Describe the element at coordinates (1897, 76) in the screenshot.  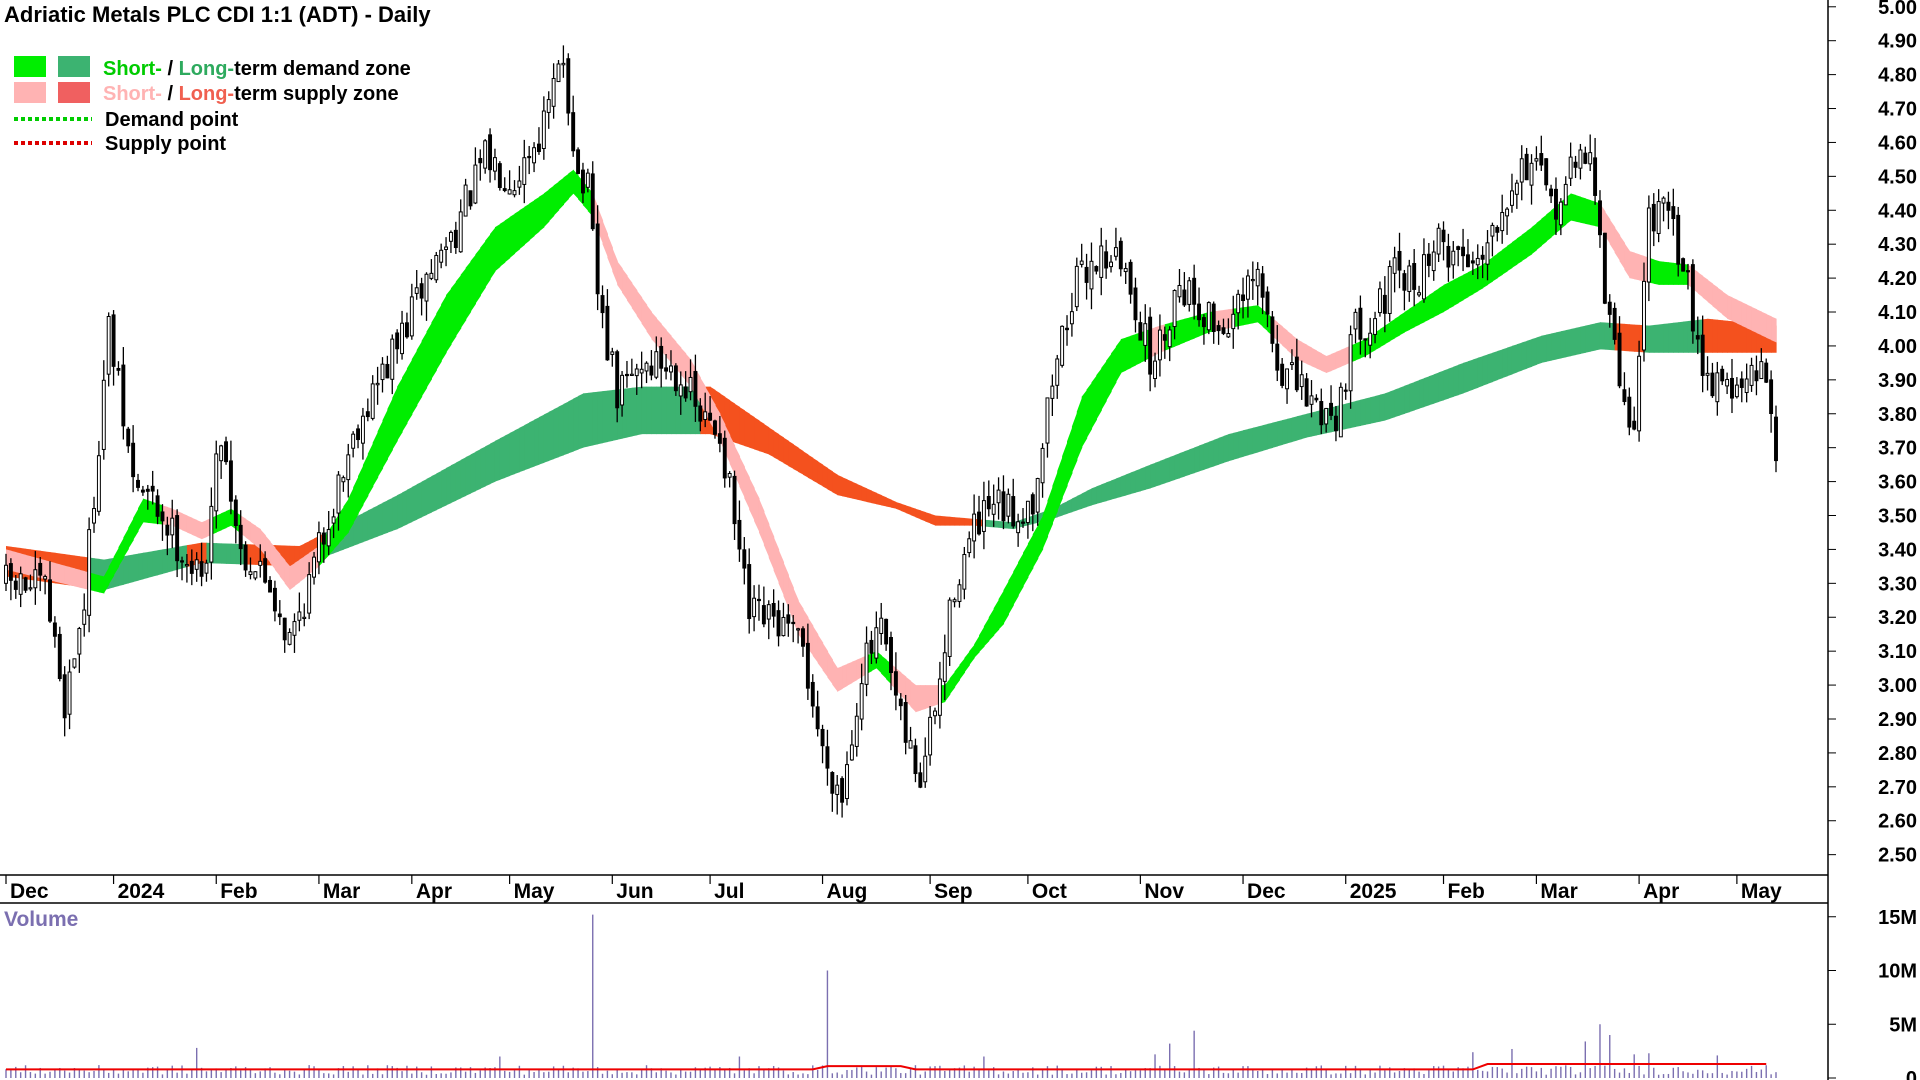
I see `price-tick-label: 4.80` at that location.